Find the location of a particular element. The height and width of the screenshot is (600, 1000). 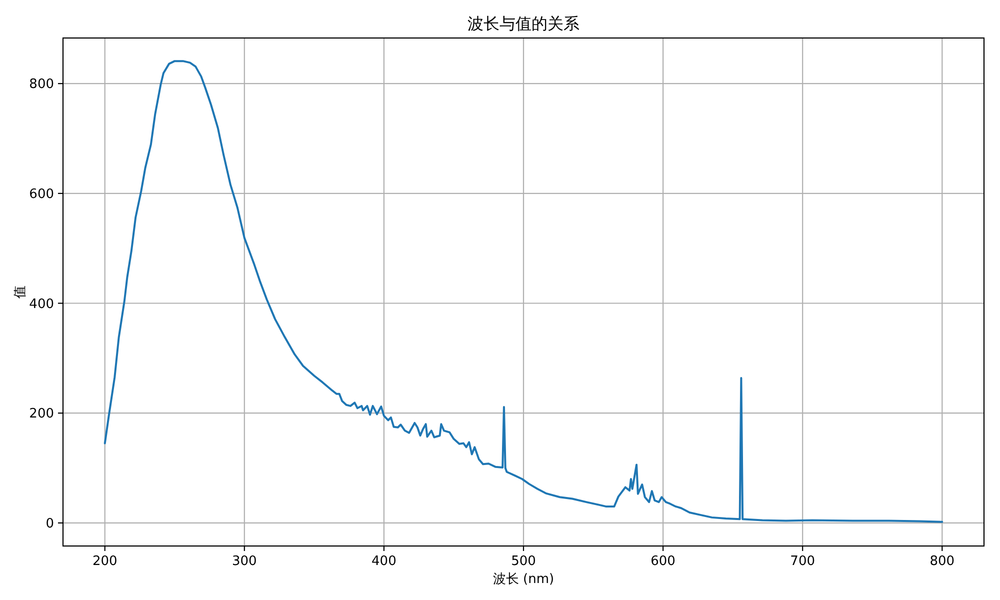

xlabel: 波长 (nm) is located at coordinates (523, 579).